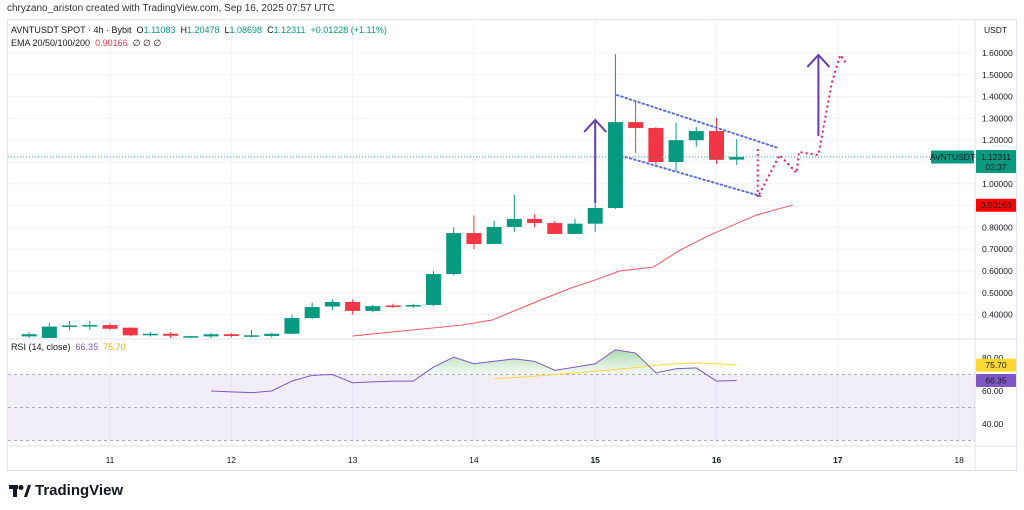 The image size is (1024, 510). I want to click on rsi-legend: RSI (14, close) 66.35 75.70, so click(68, 347).